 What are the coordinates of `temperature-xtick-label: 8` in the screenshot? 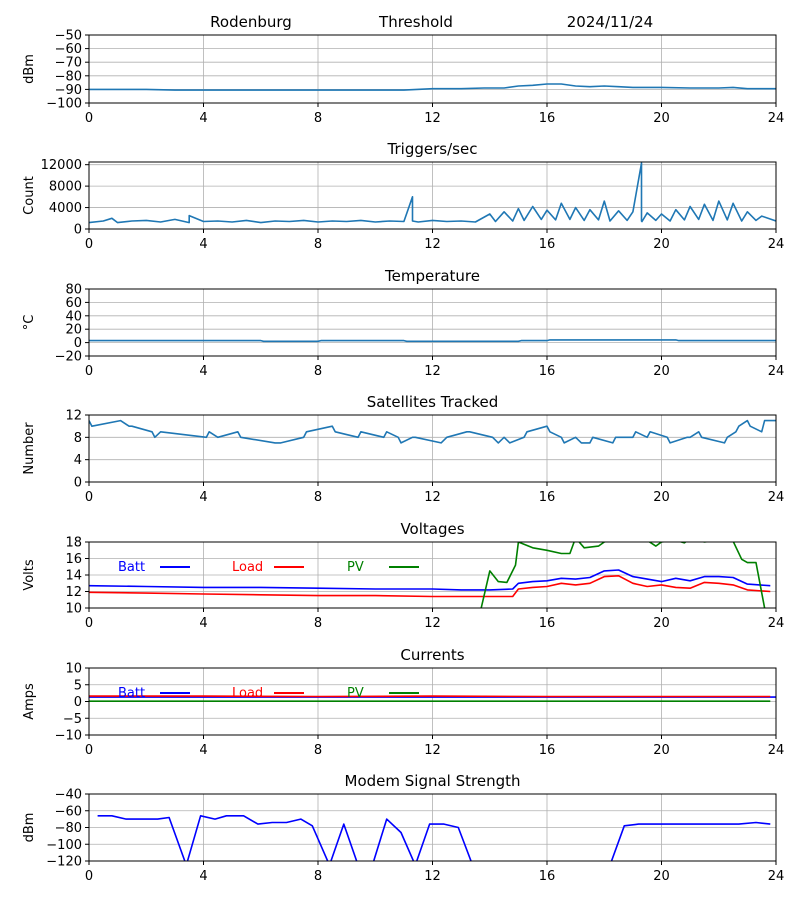 It's located at (318, 371).